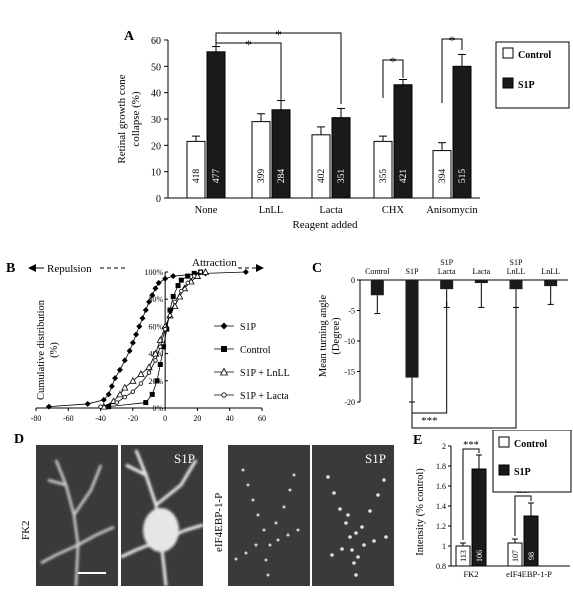  Describe the element at coordinates (384, 176) in the screenshot. I see `n-label: 355` at that location.